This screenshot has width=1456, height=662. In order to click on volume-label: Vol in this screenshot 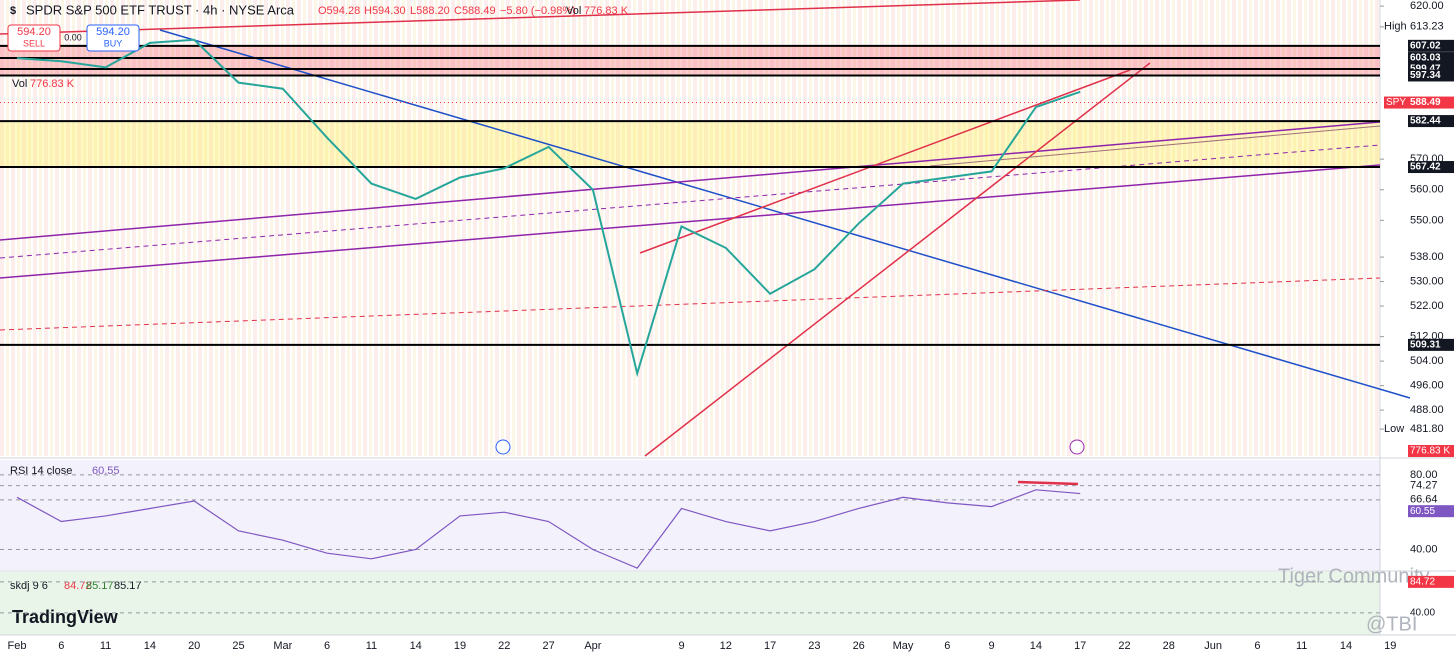, I will do `click(573, 11)`.